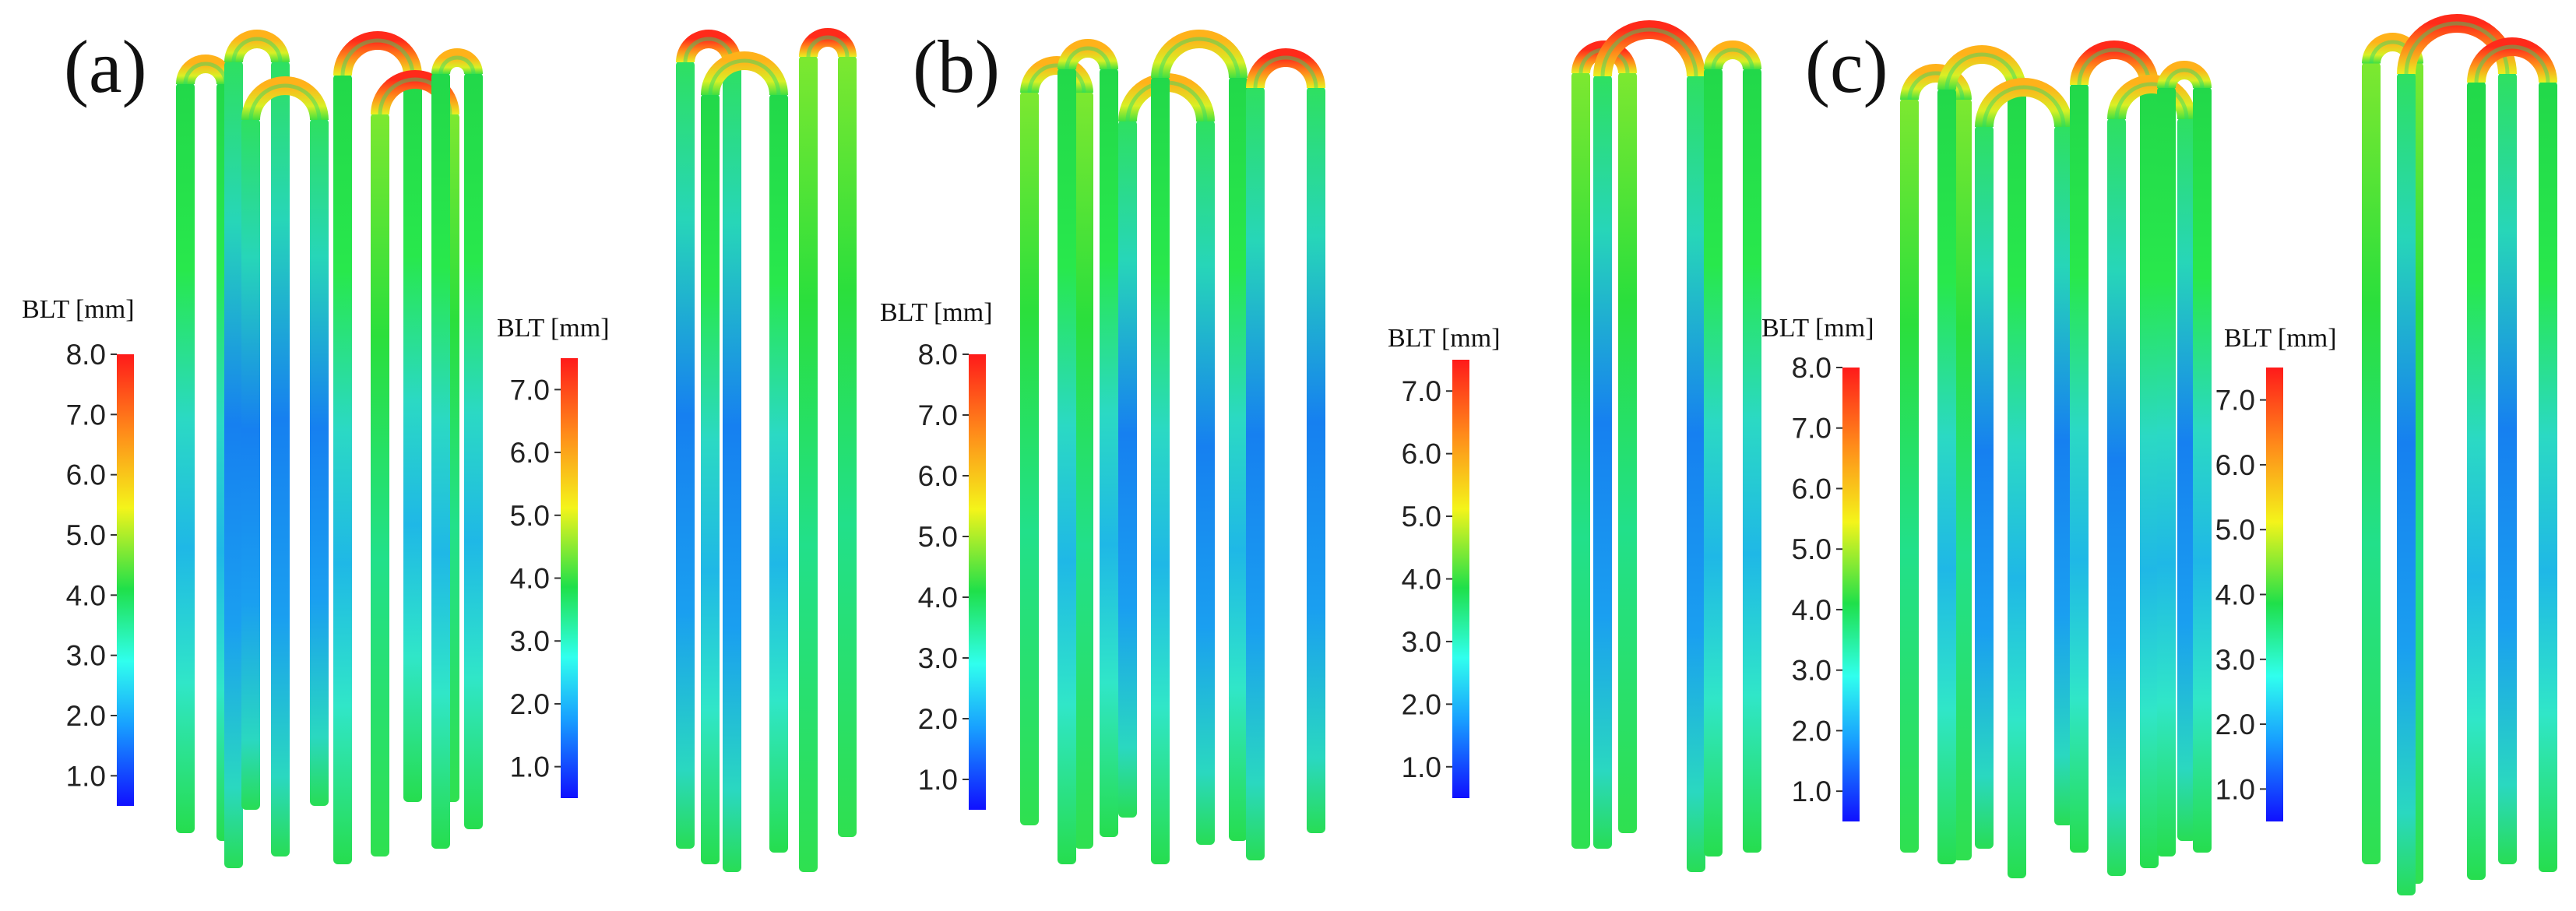 The width and height of the screenshot is (2576, 911). I want to click on colorbar-tick-label: 2.0, so click(530, 704).